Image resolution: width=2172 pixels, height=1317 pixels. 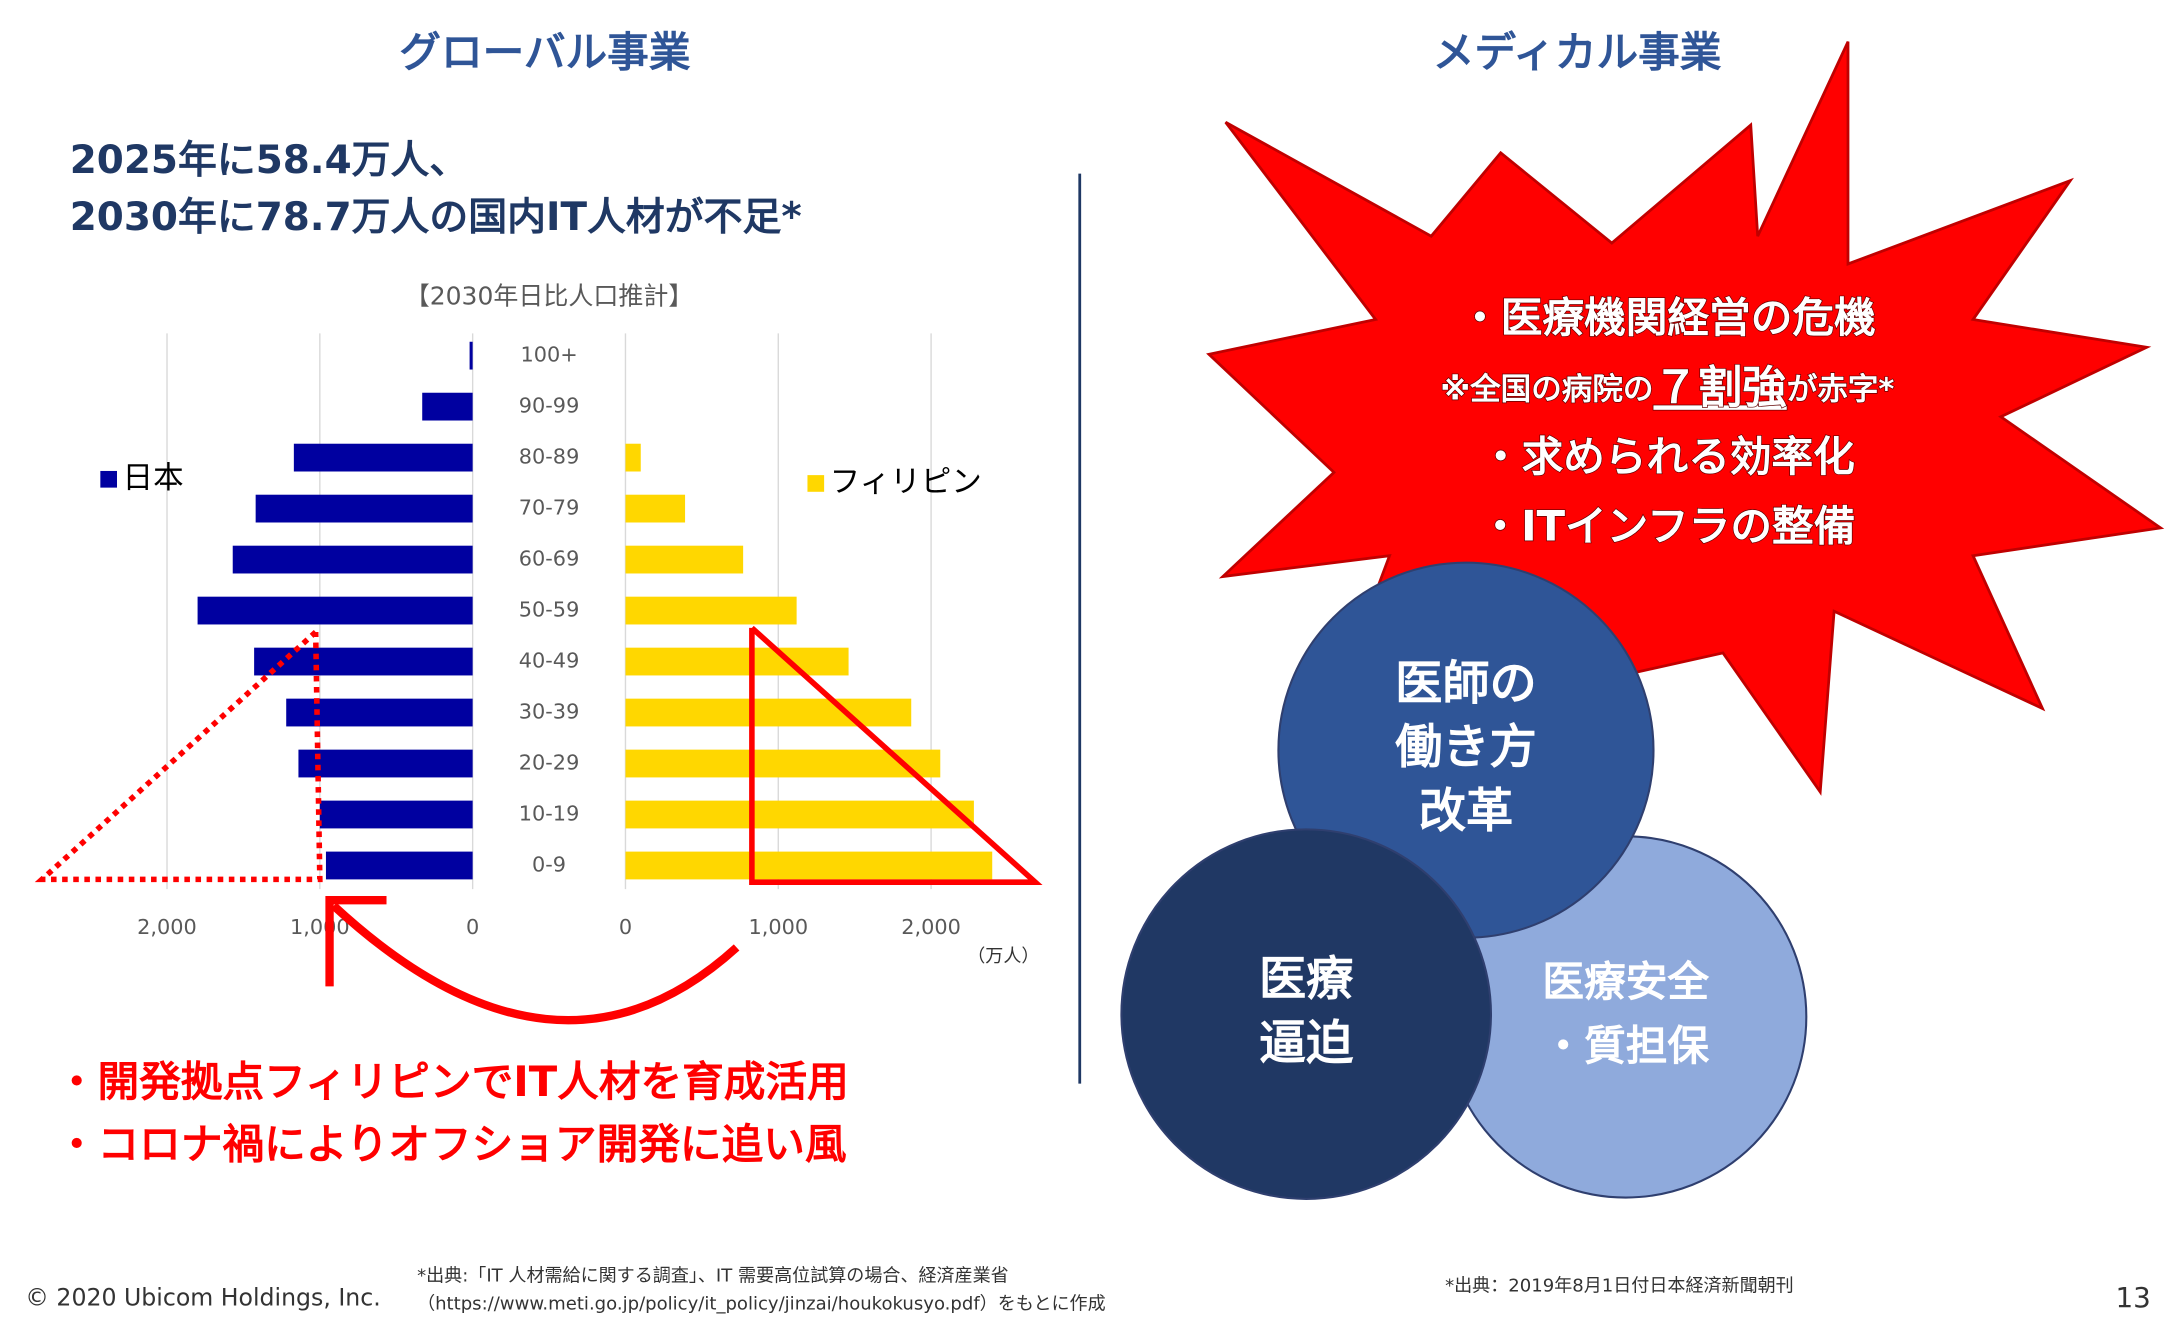 I want to click on page-number: 13, so click(x=2133, y=1297).